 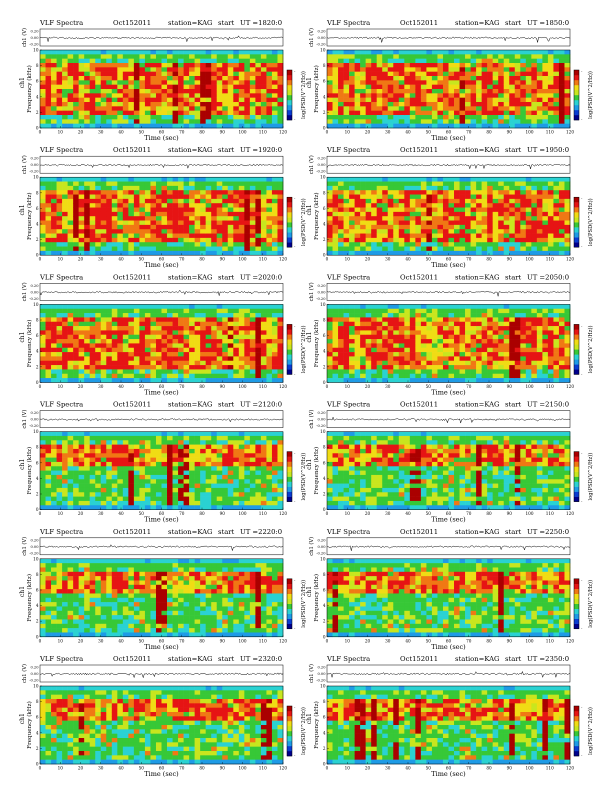 I want to click on panel-ut: UT =2220:0, so click(x=261, y=532).